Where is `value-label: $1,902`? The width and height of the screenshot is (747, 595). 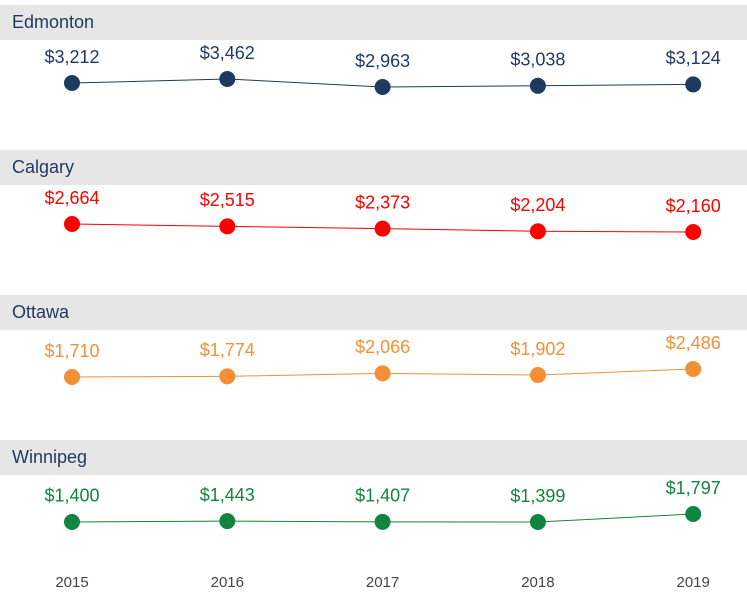
value-label: $1,902 is located at coordinates (537, 349).